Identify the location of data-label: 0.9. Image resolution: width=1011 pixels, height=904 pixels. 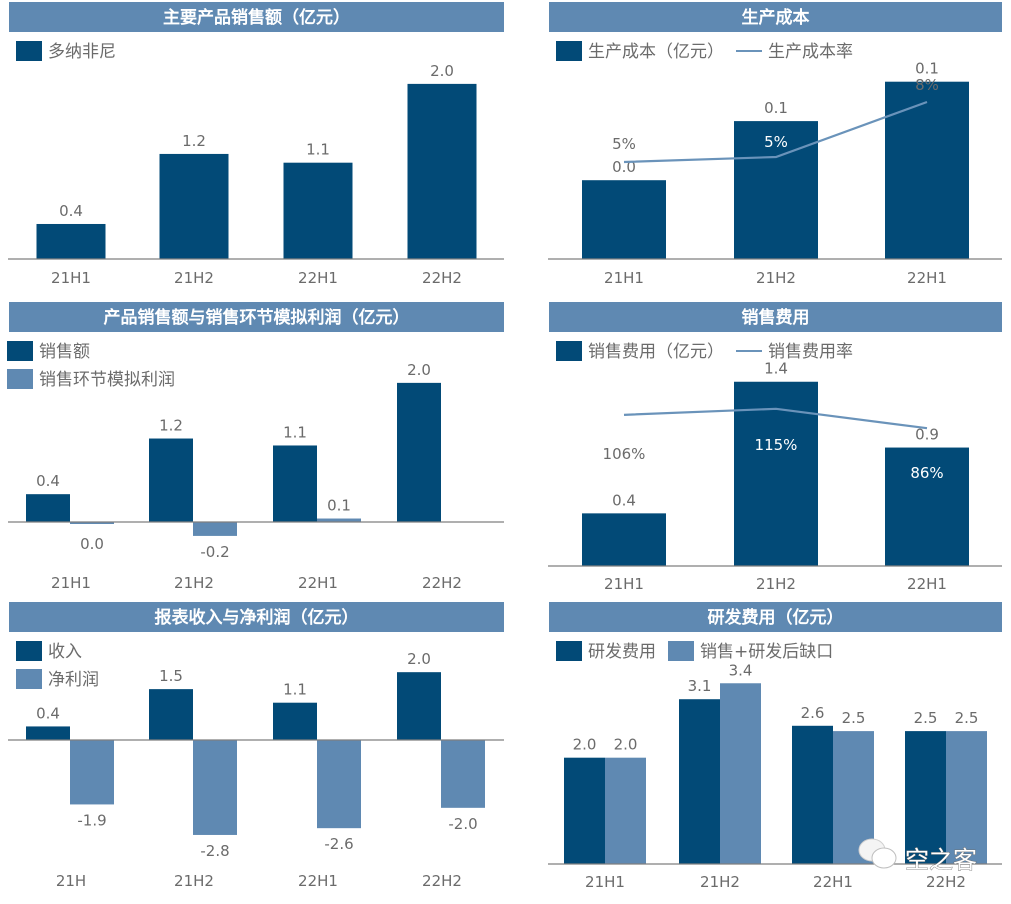
(927, 435).